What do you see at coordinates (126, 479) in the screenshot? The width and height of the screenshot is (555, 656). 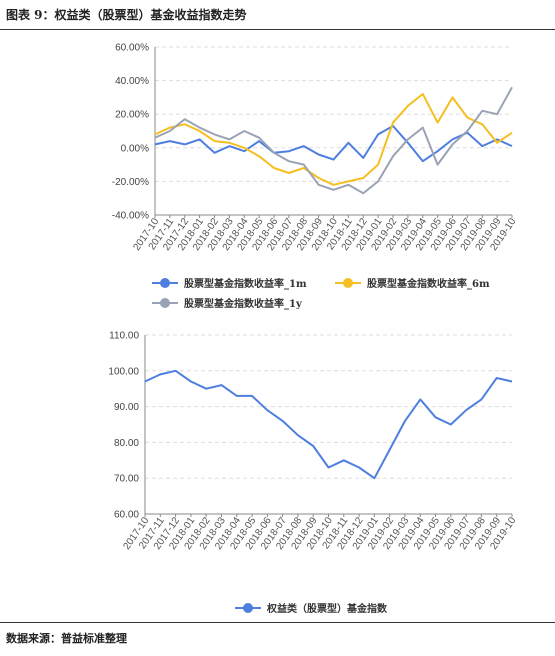 I see `y-tick-label: 70.00` at bounding box center [126, 479].